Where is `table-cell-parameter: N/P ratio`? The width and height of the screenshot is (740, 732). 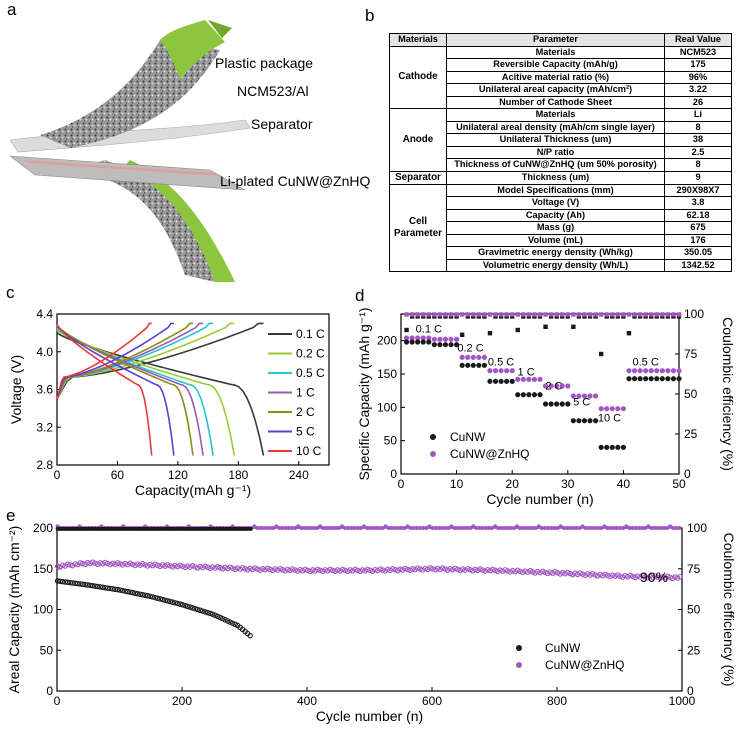 table-cell-parameter: N/P ratio is located at coordinates (555, 152).